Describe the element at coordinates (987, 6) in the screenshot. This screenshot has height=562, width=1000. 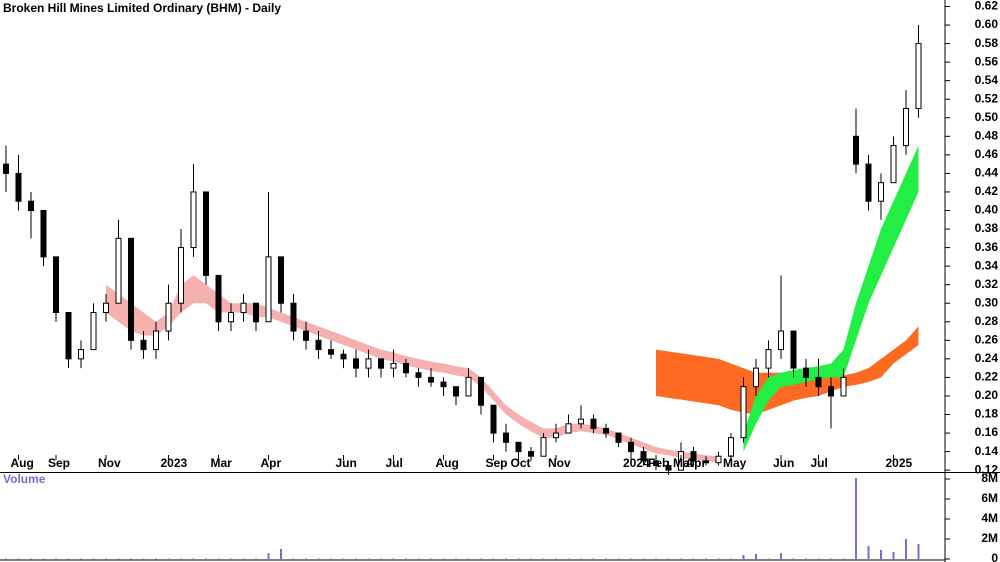
I see `y-tick-label: 0.62` at that location.